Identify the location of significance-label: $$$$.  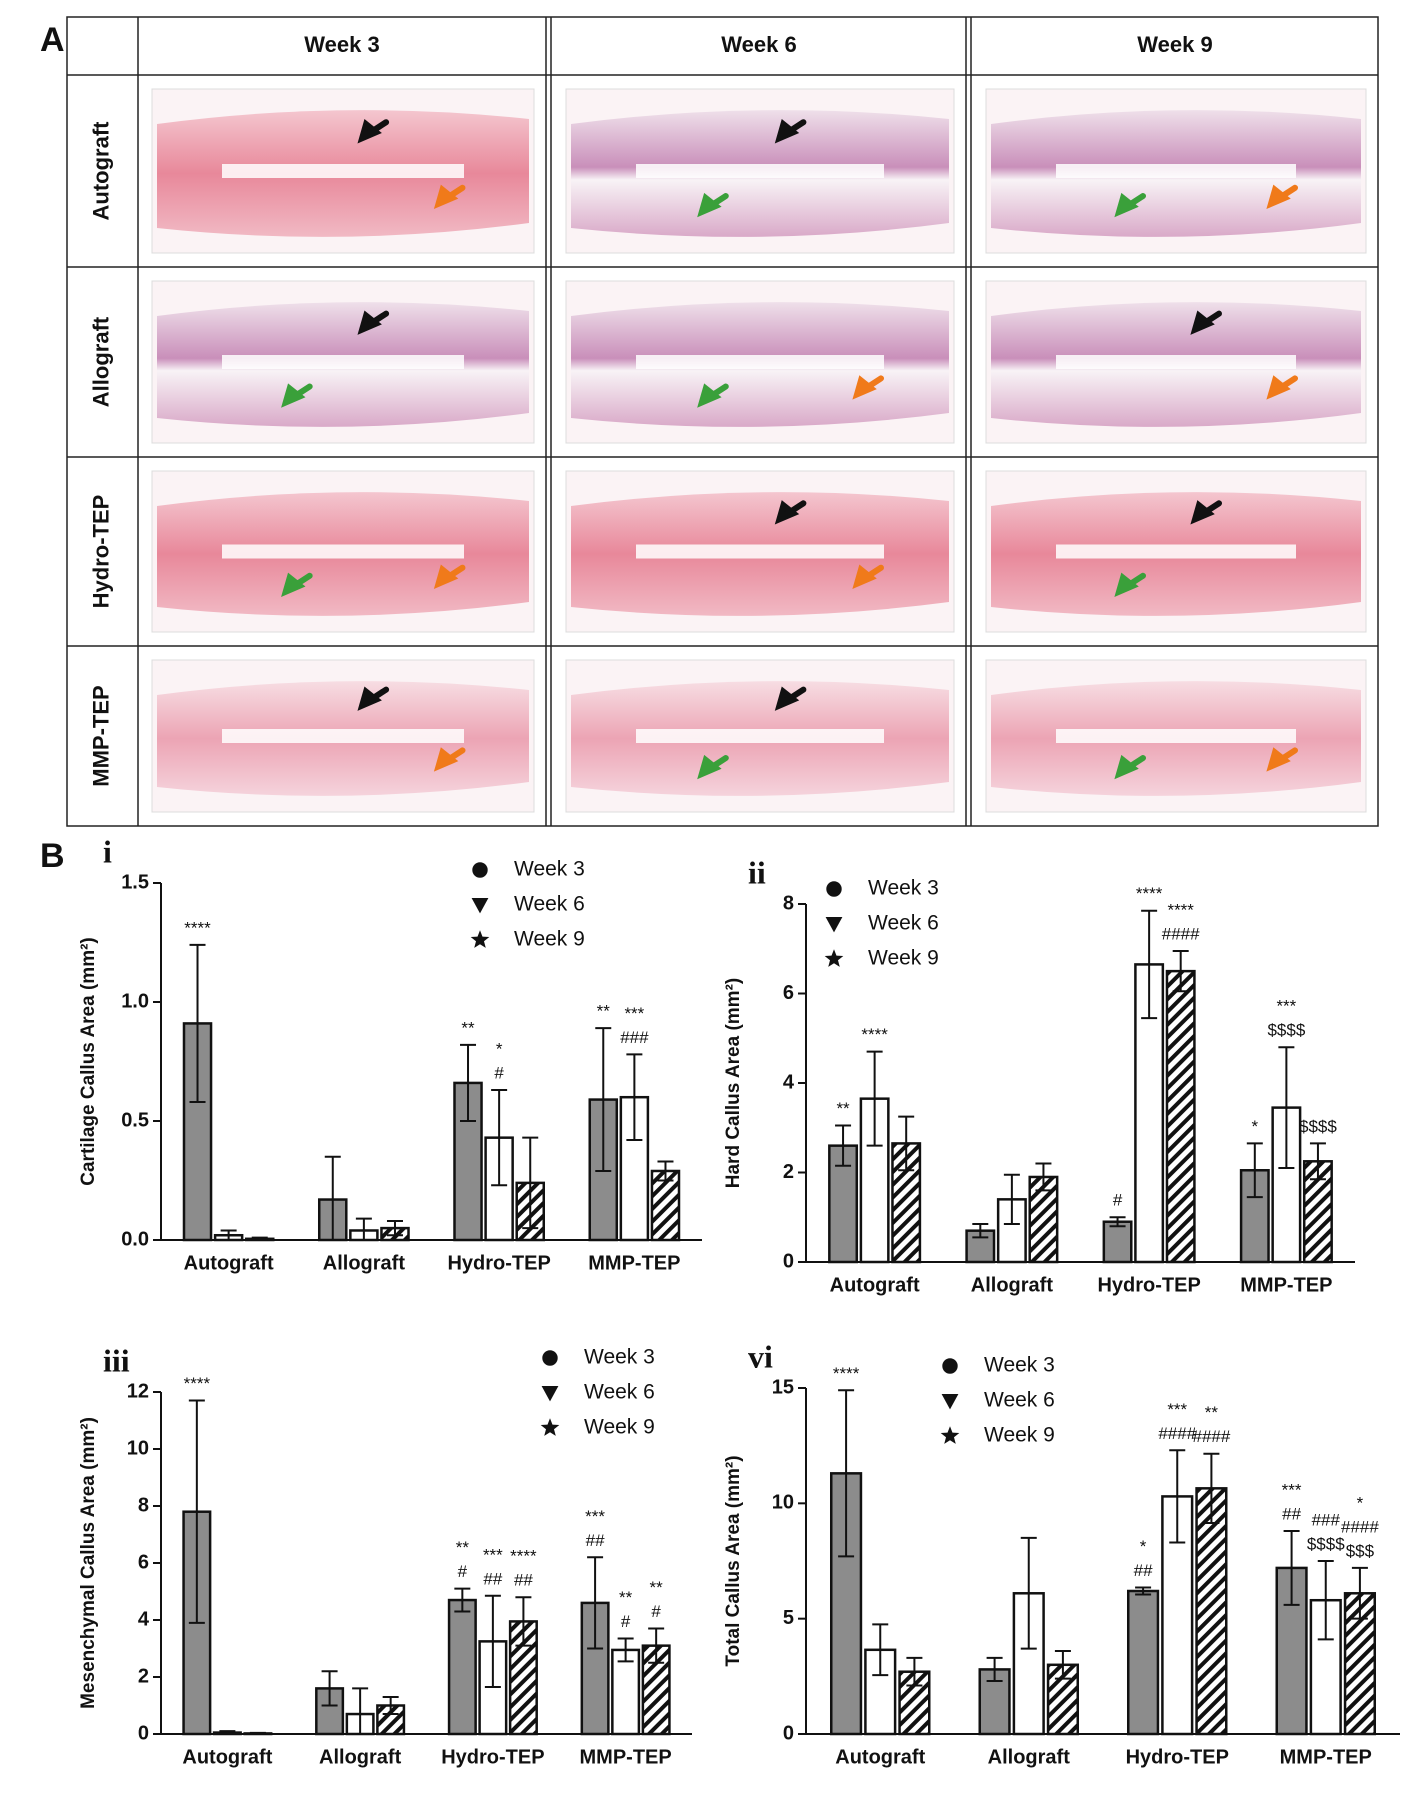
(1318, 1126).